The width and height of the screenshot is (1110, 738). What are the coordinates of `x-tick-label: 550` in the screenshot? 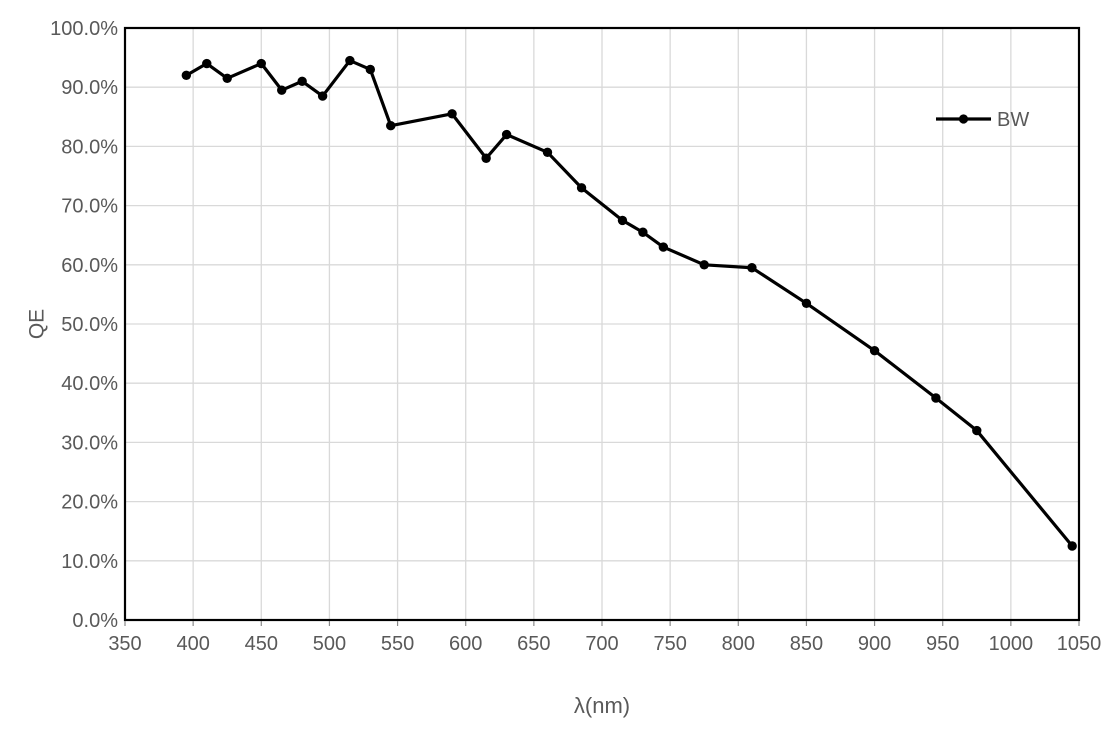 It's located at (397, 644).